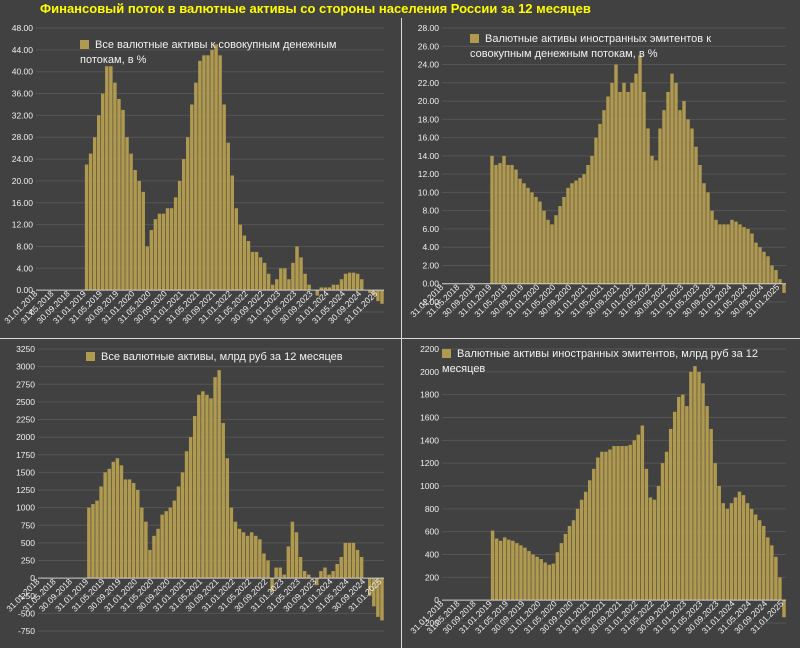 The width and height of the screenshot is (800, 648). I want to click on y-tick-label: 1750, so click(25, 455).